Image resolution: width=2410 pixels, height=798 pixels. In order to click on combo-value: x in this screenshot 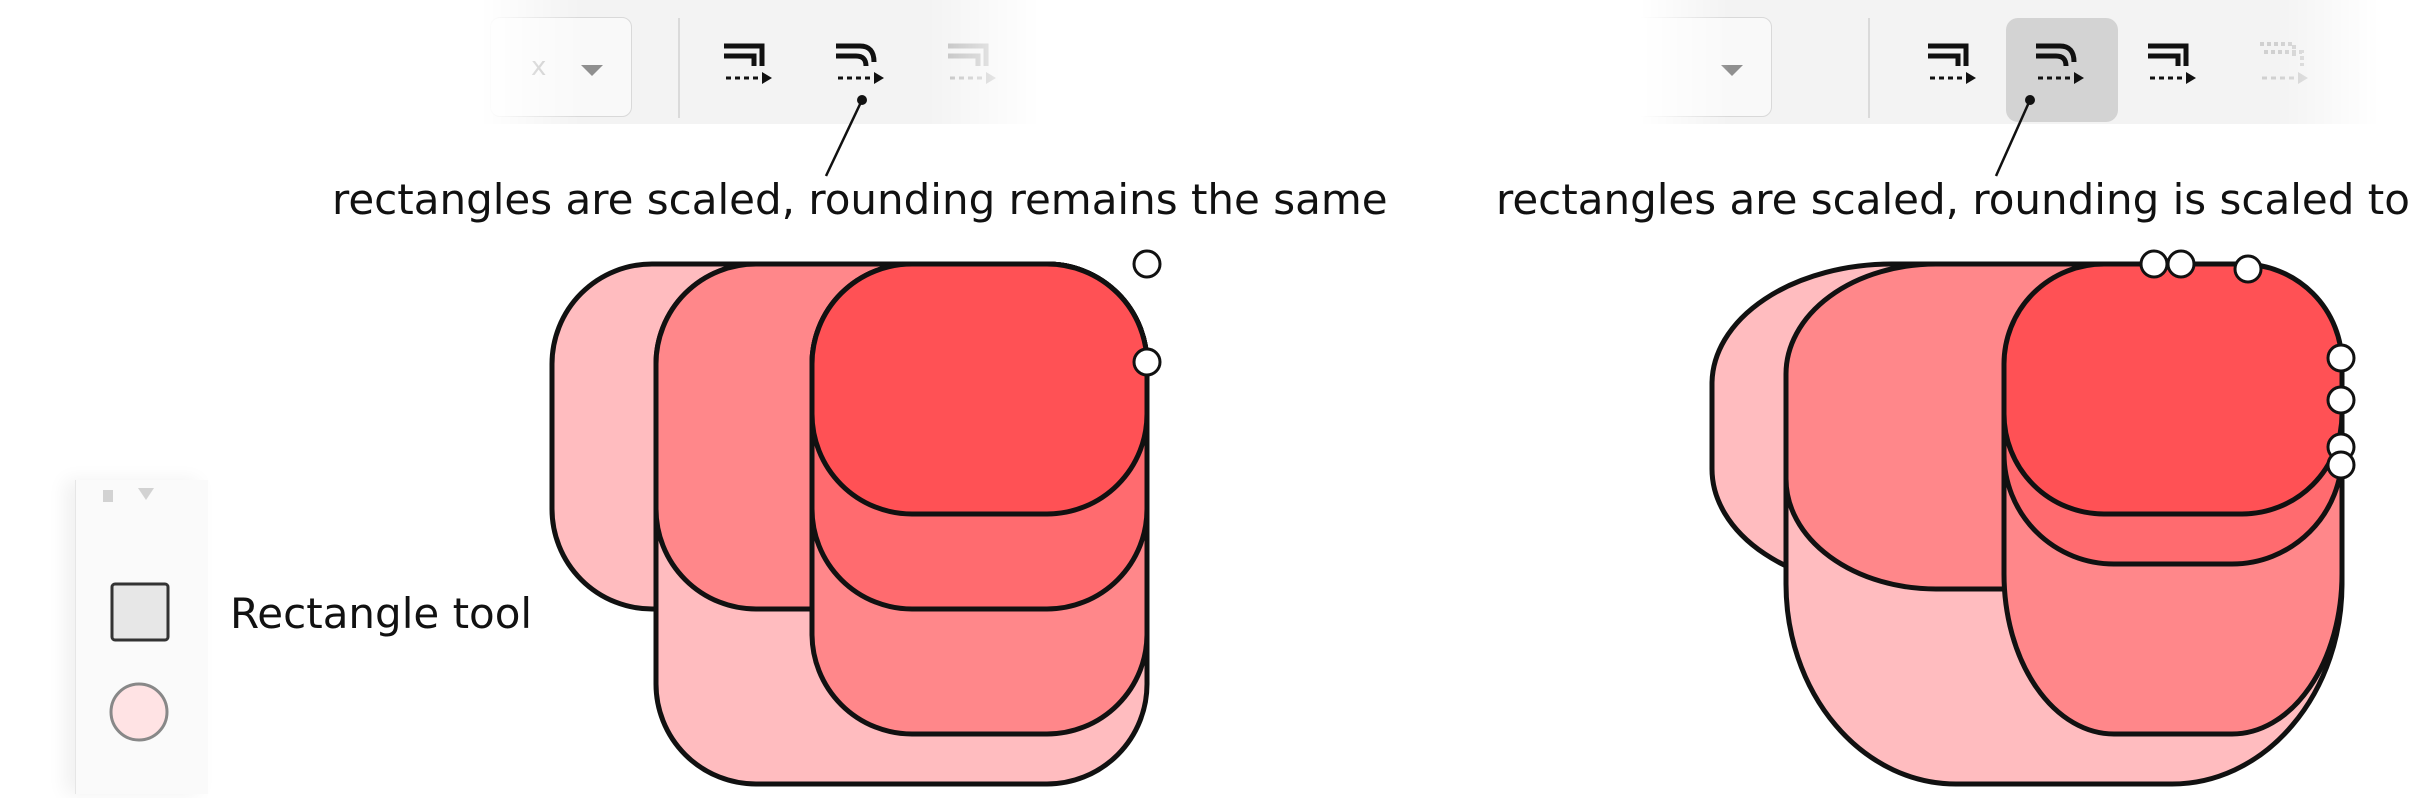, I will do `click(539, 67)`.